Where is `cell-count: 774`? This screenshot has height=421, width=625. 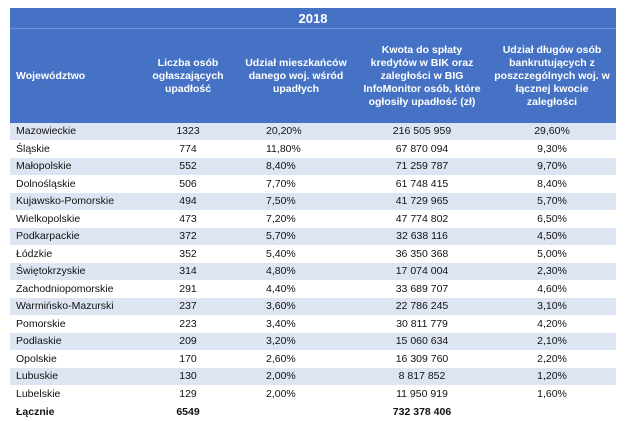
cell-count: 774 is located at coordinates (188, 149).